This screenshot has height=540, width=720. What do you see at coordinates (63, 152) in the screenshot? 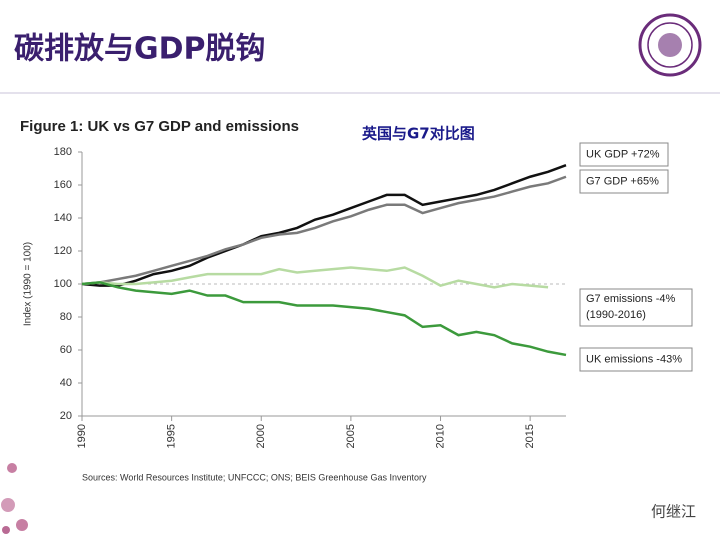
I see `y-tick-label: 180` at bounding box center [63, 152].